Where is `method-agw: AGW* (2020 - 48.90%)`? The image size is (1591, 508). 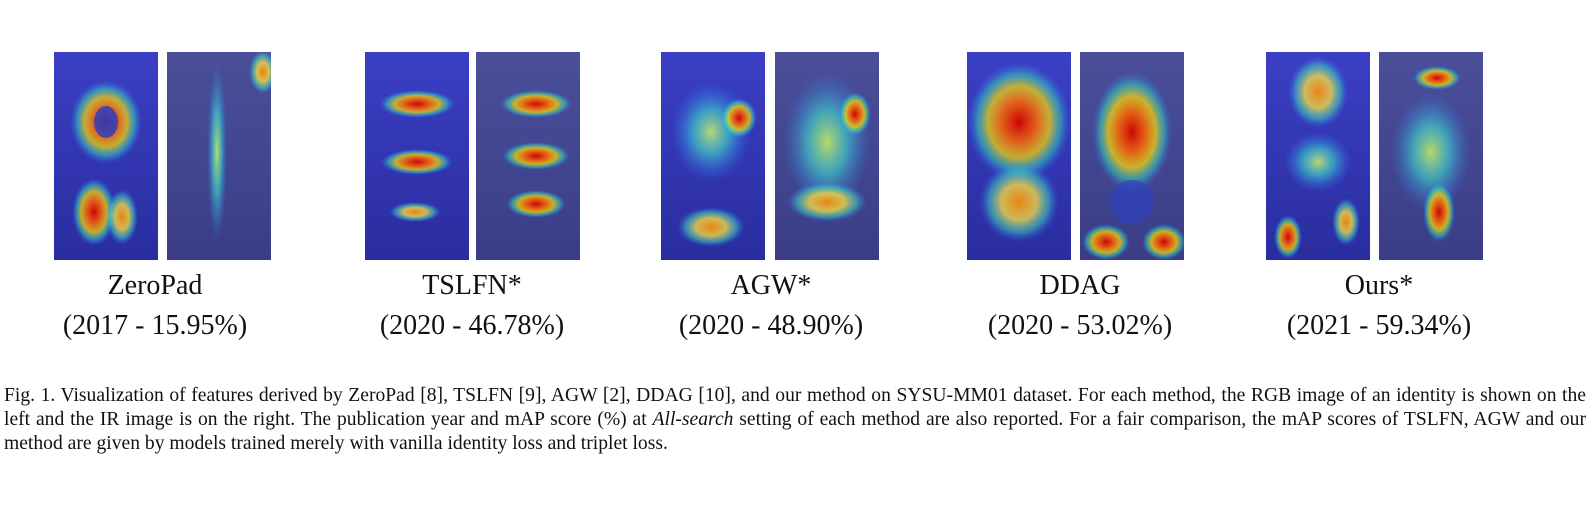 method-agw: AGW* (2020 - 48.90%) is located at coordinates (771, 196).